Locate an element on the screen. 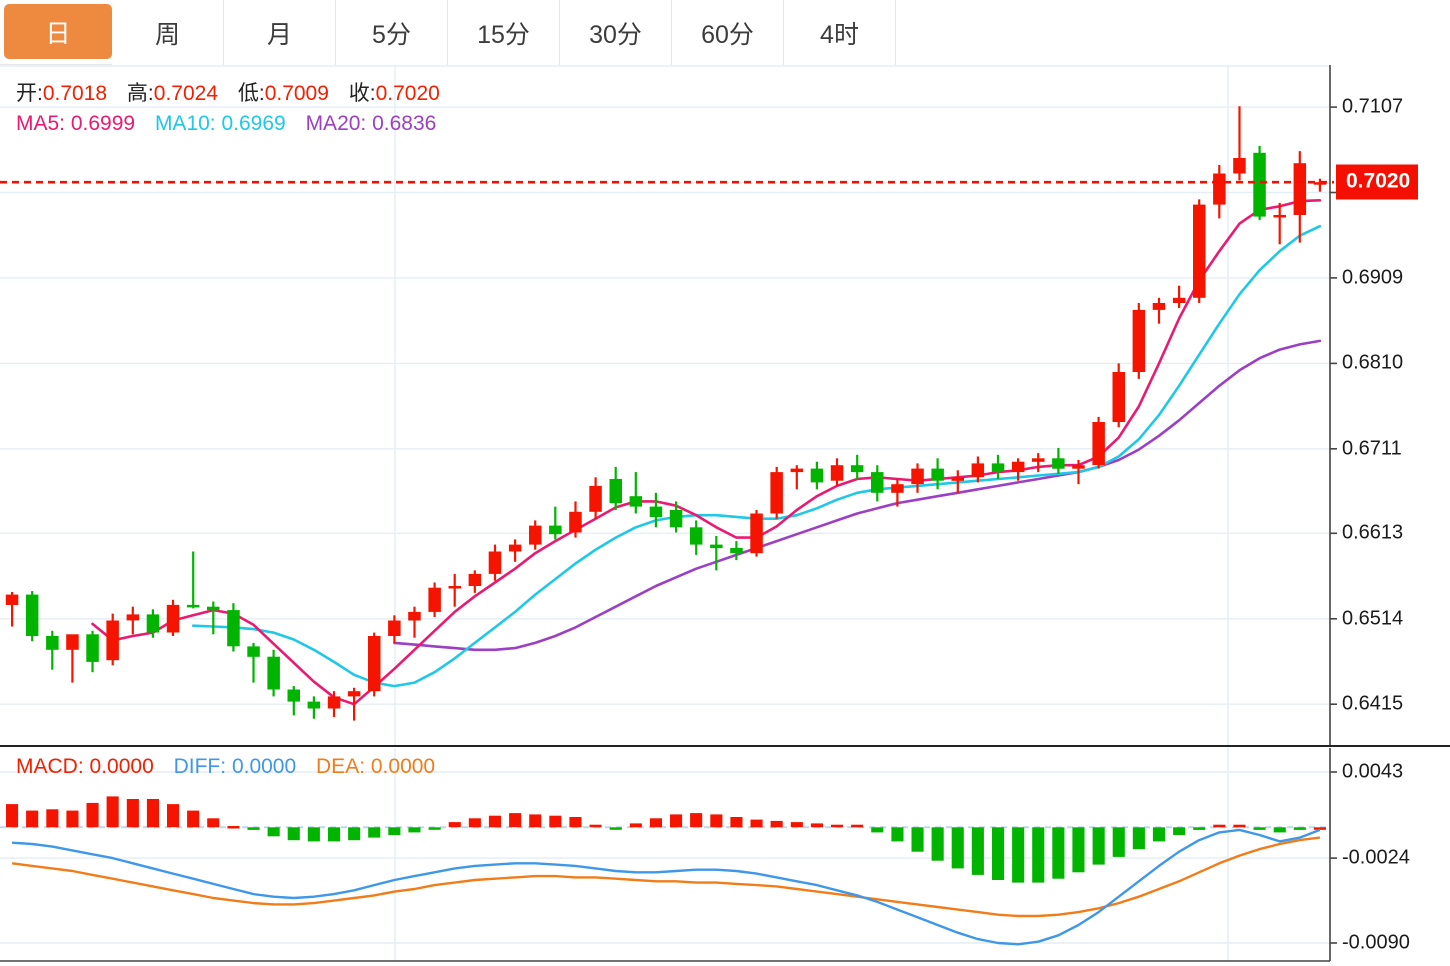 The height and width of the screenshot is (966, 1450). tab-bar-filler is located at coordinates (1173, 32).